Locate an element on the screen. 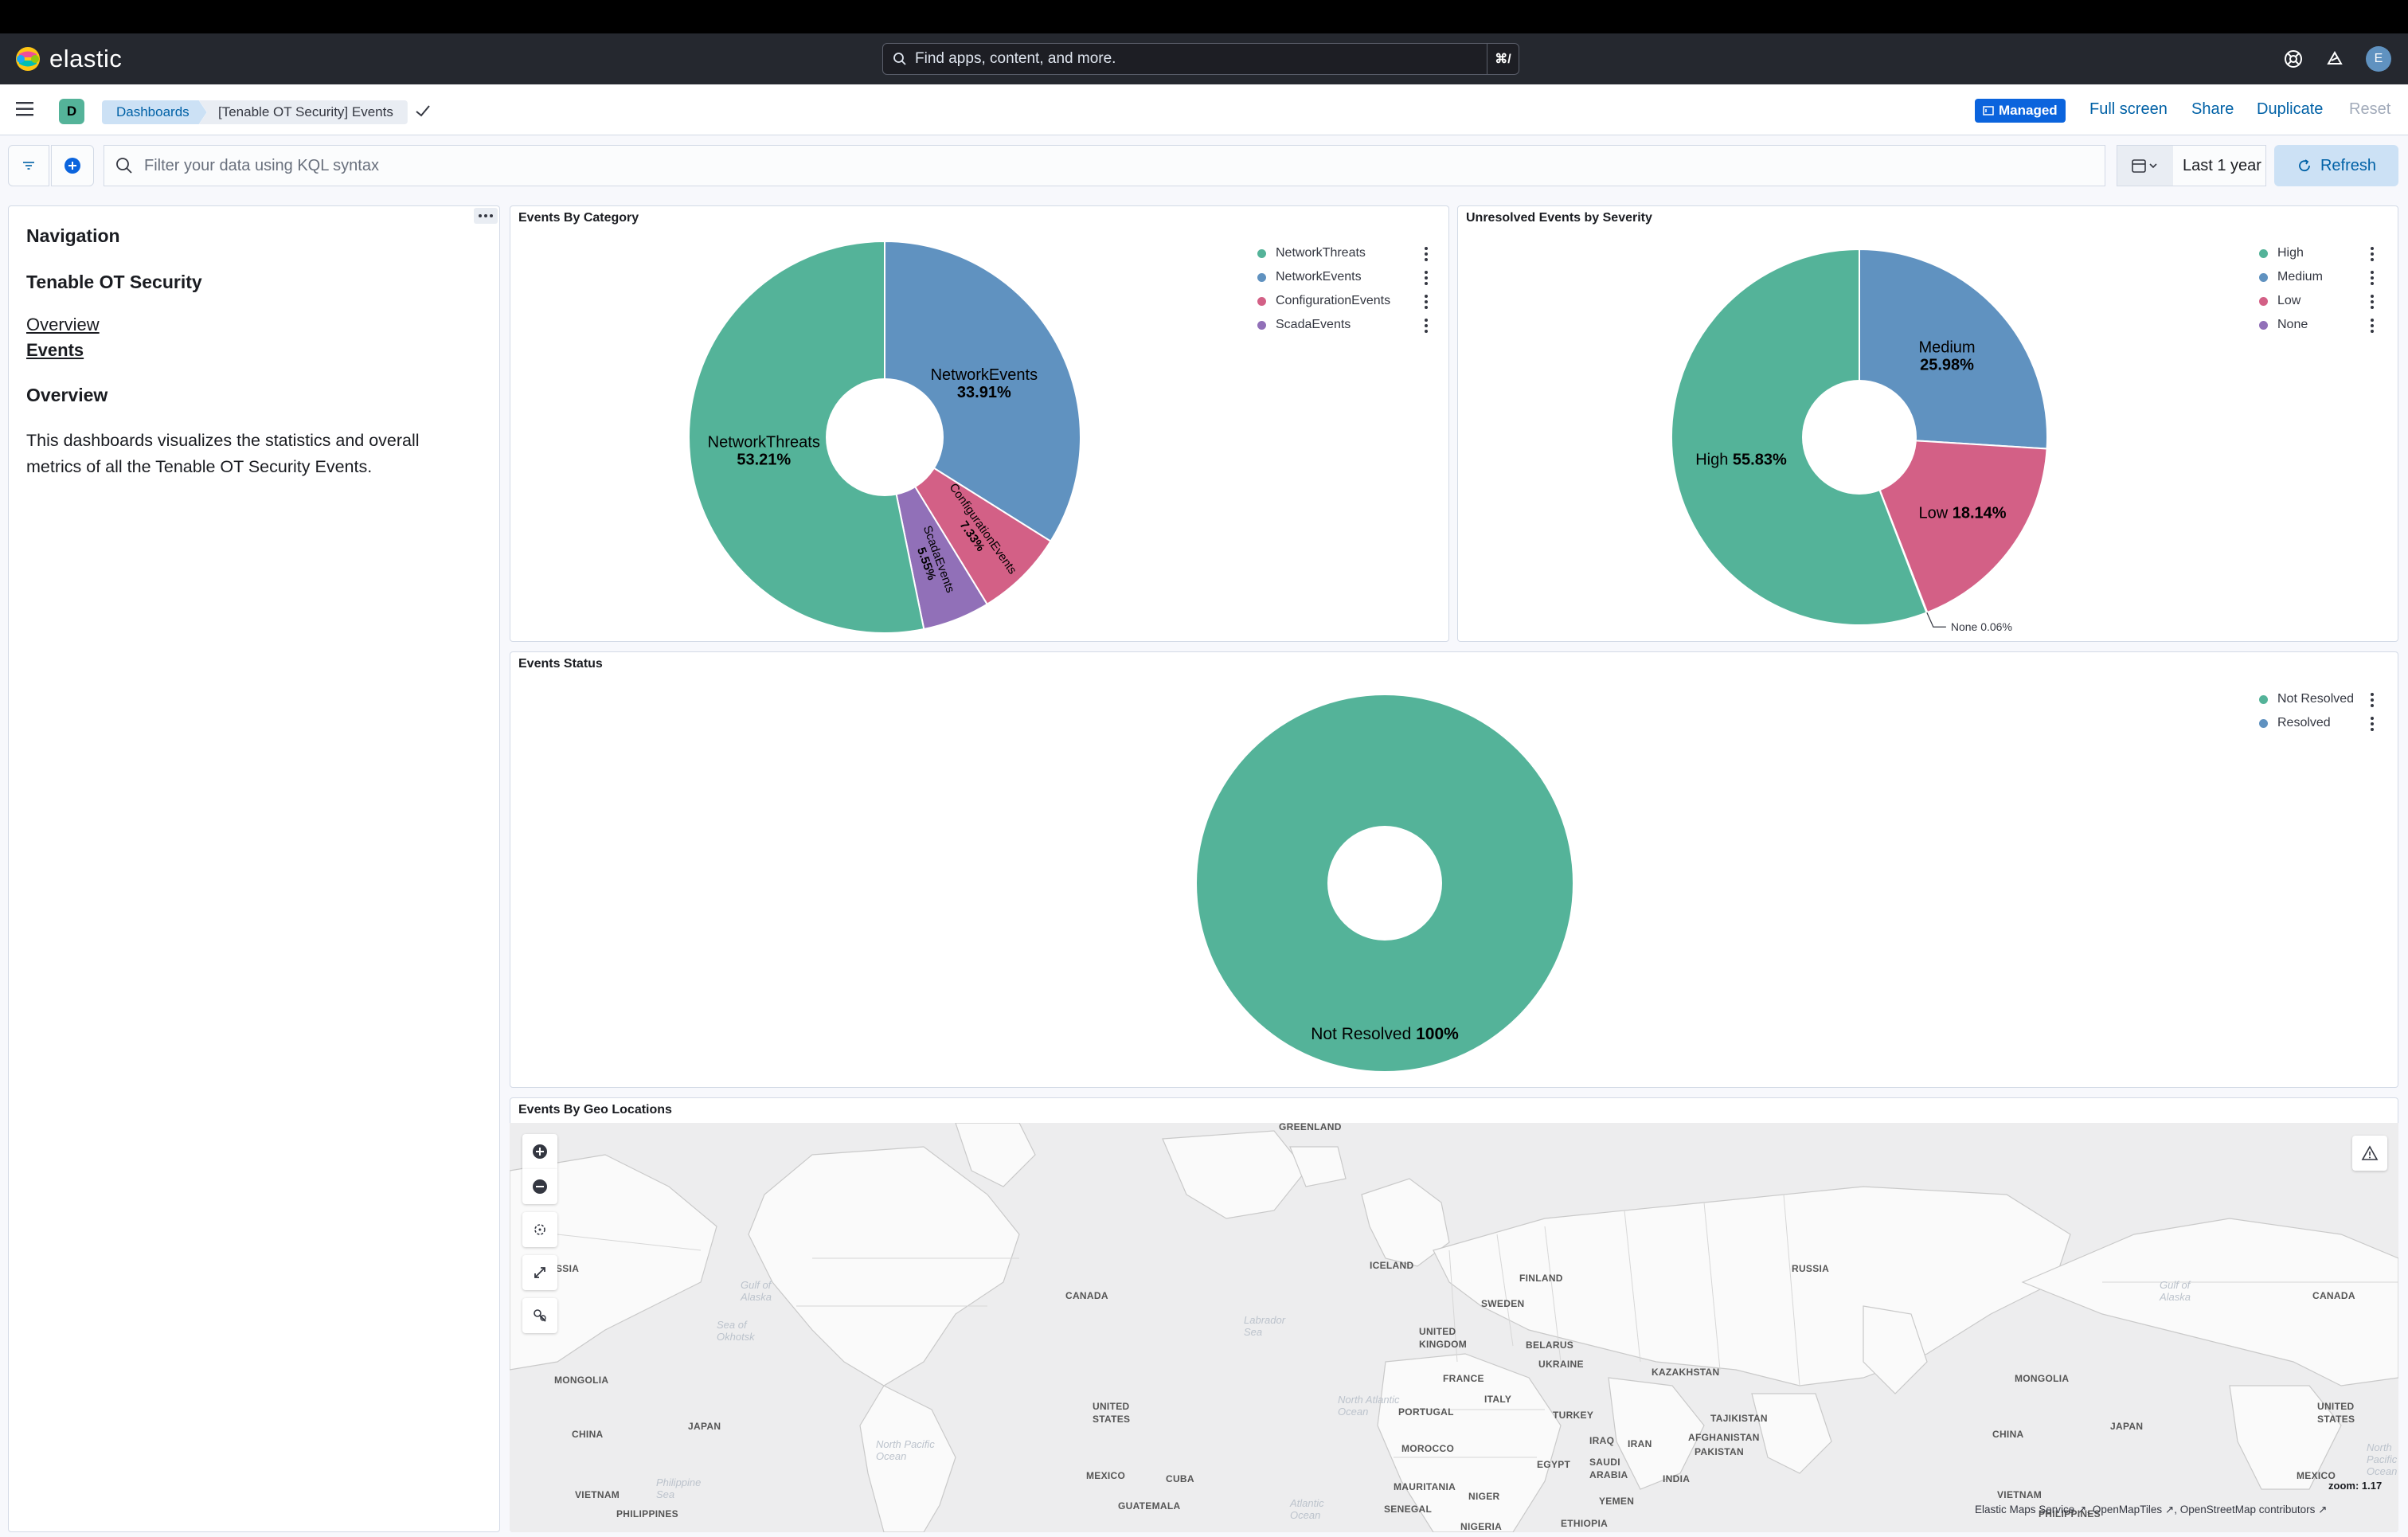  nav-link-events: Events is located at coordinates (55, 350).